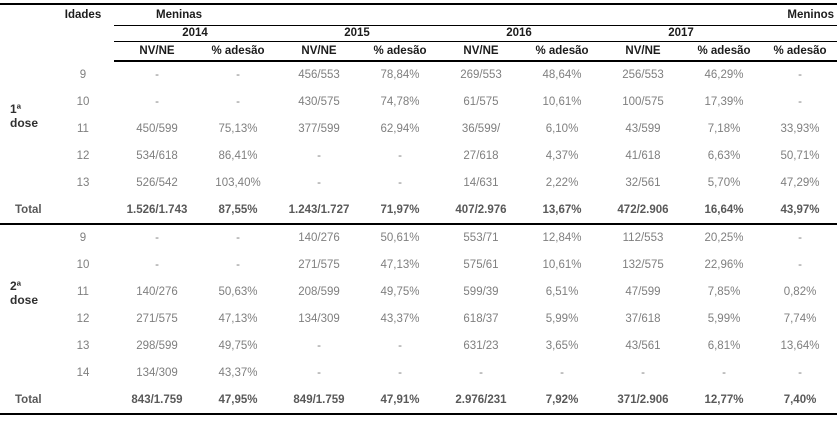 This screenshot has width=837, height=423. I want to click on age-cell: 12, so click(83, 155).